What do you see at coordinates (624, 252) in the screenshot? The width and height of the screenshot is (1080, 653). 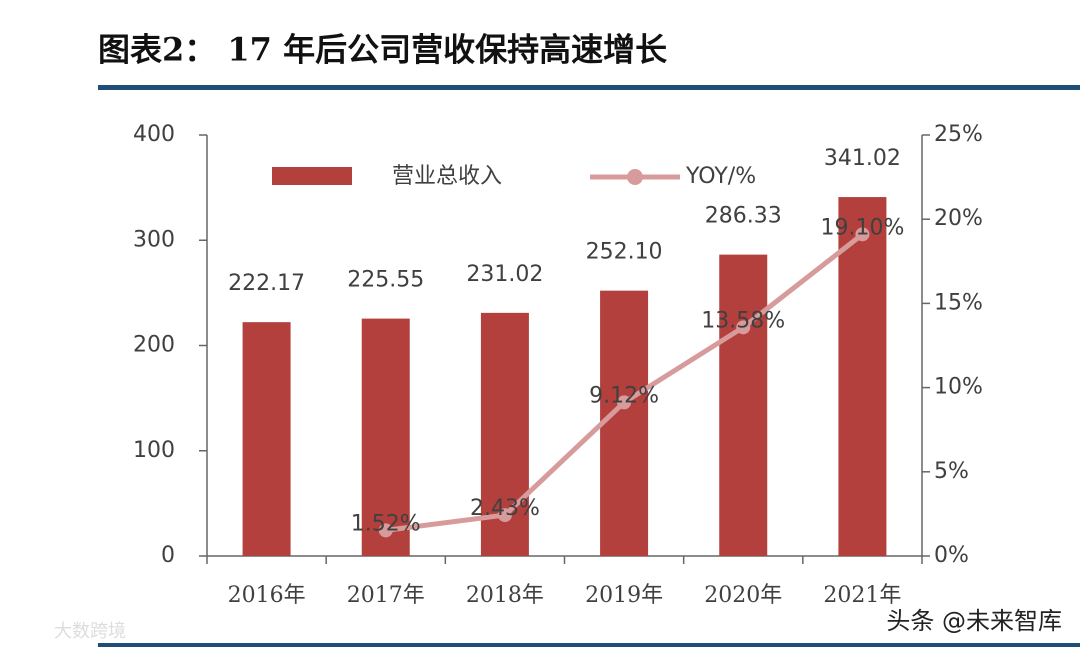 I see `bar-value-label: 252.10` at bounding box center [624, 252].